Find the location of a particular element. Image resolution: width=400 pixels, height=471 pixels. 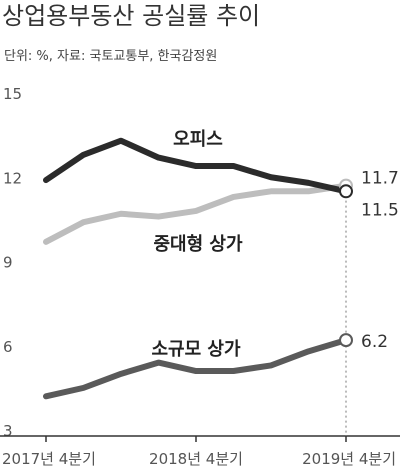

y-tick-label: 9 is located at coordinates (8, 263).